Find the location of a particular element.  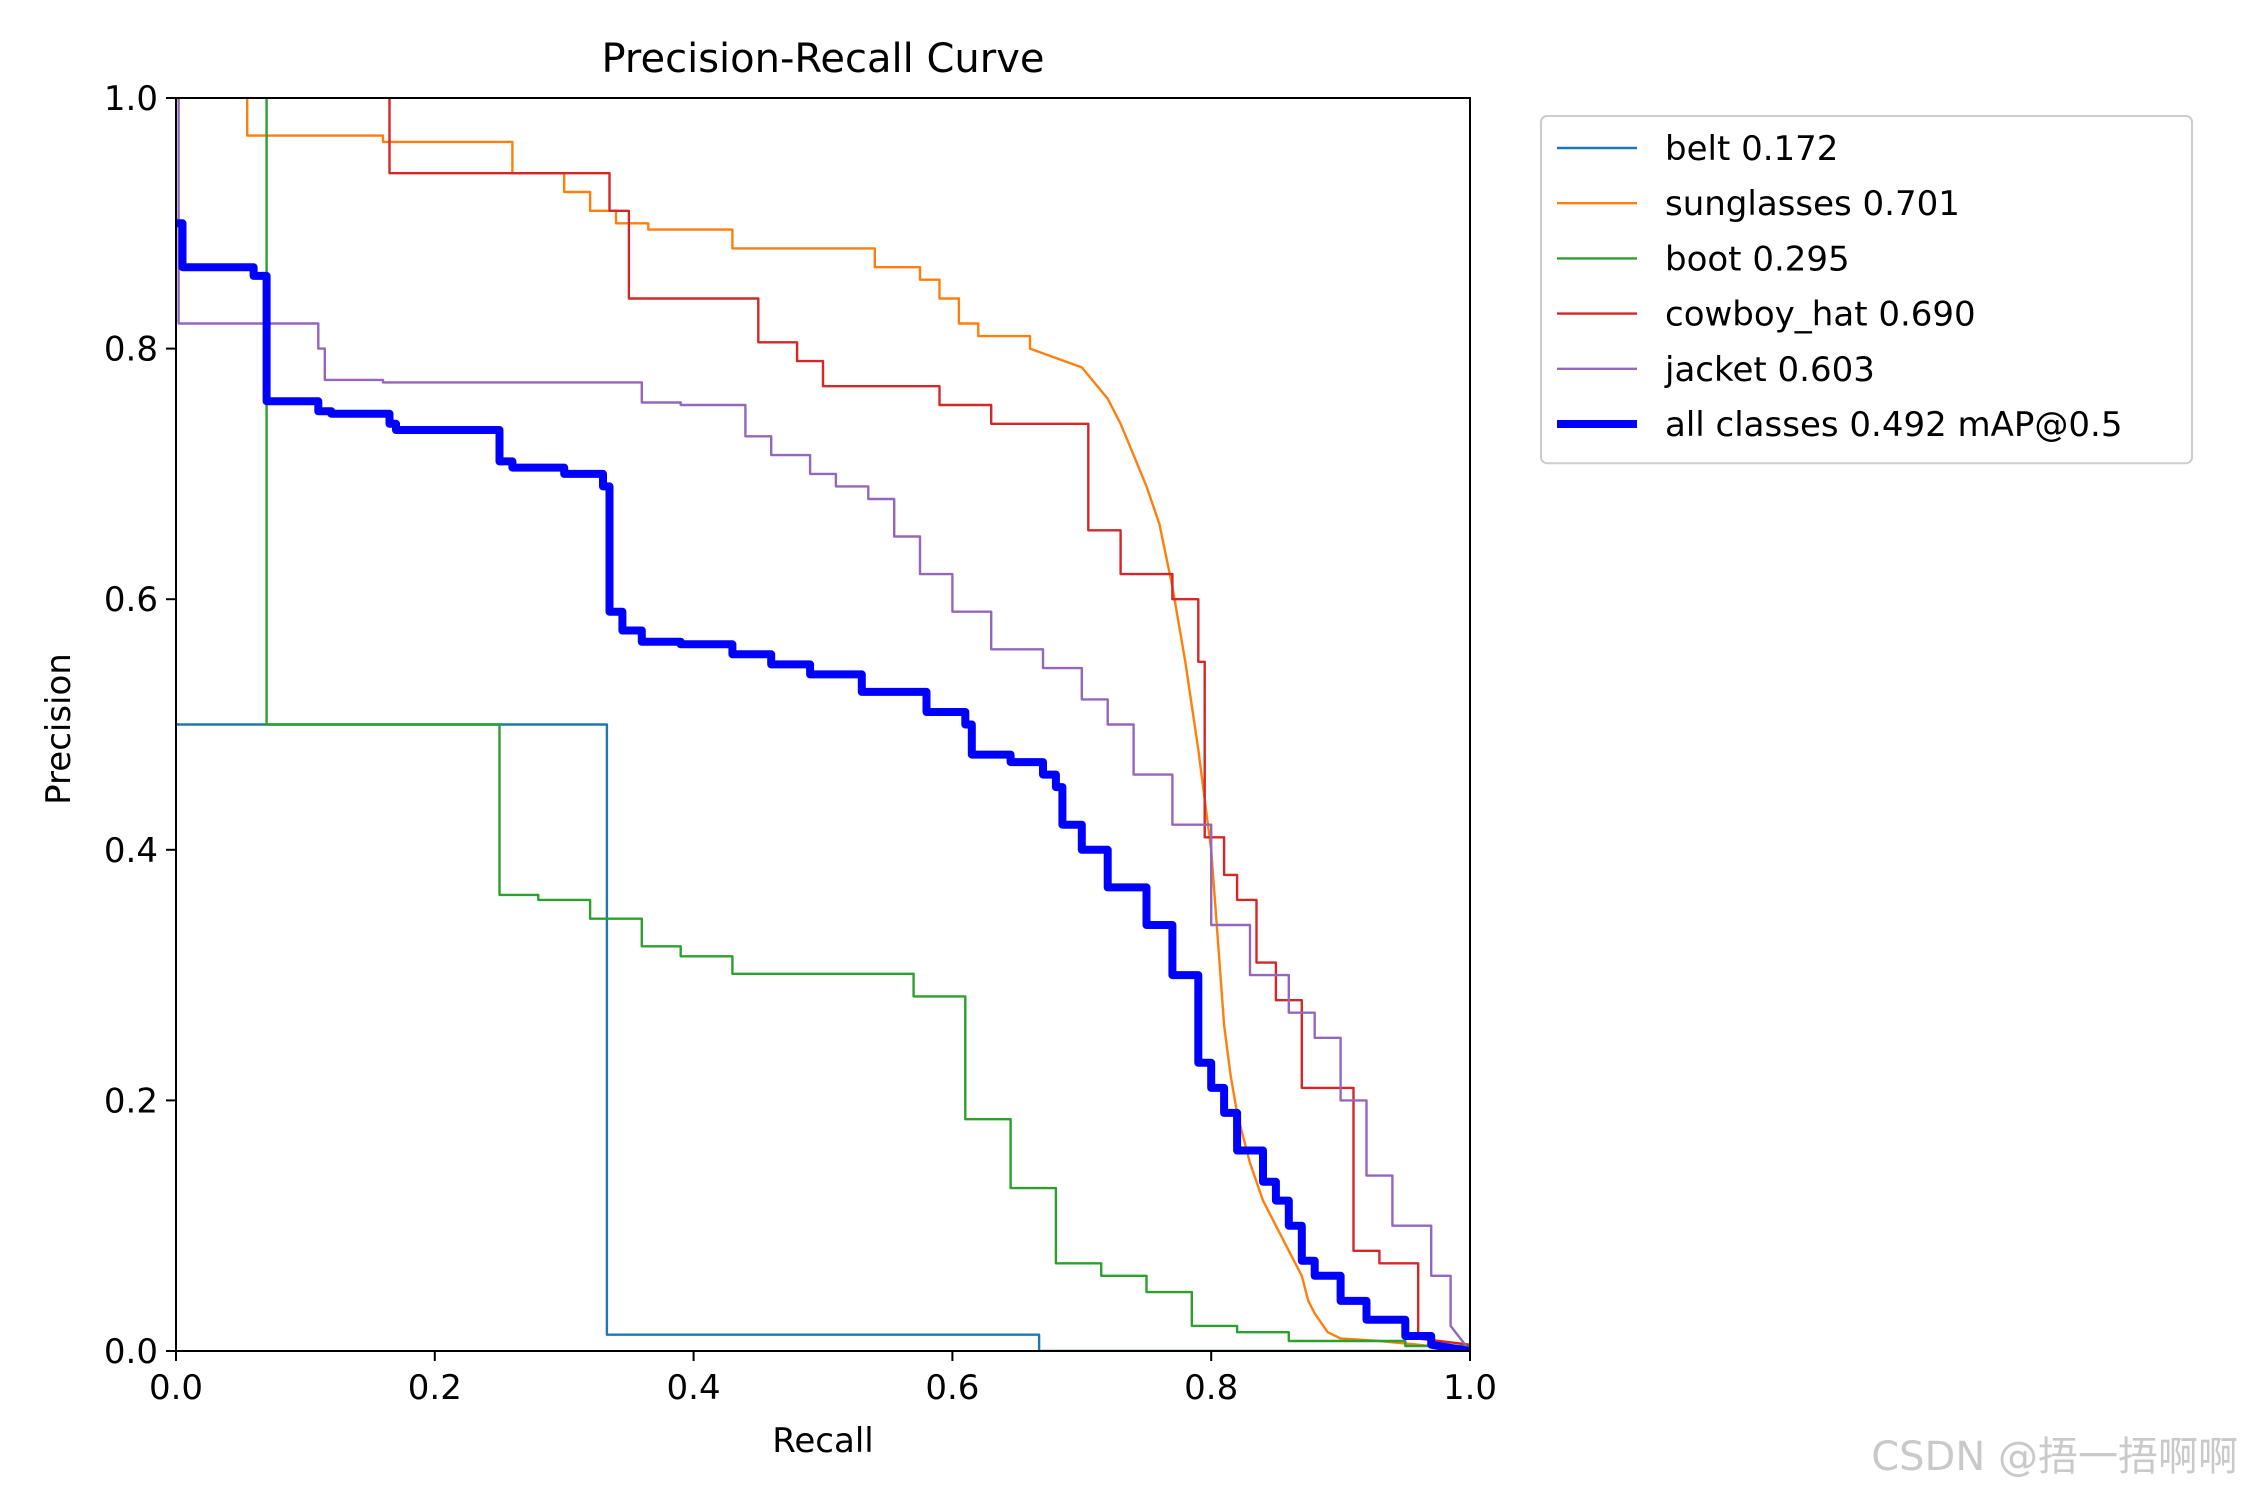

x-tick-label: 0.4 is located at coordinates (694, 1388).